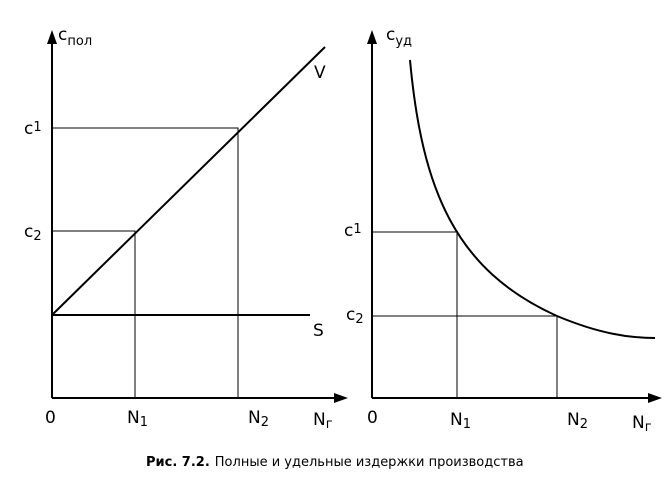 The height and width of the screenshot is (485, 669). Describe the element at coordinates (318, 331) in the screenshot. I see `line-s-label: S` at that location.